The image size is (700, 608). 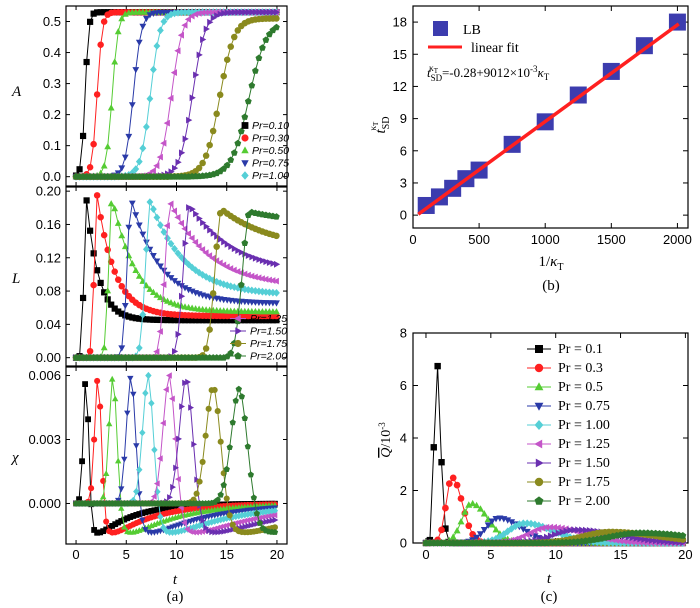 I want to click on legend-label-3: Pr = 0.5, so click(x=580, y=387).